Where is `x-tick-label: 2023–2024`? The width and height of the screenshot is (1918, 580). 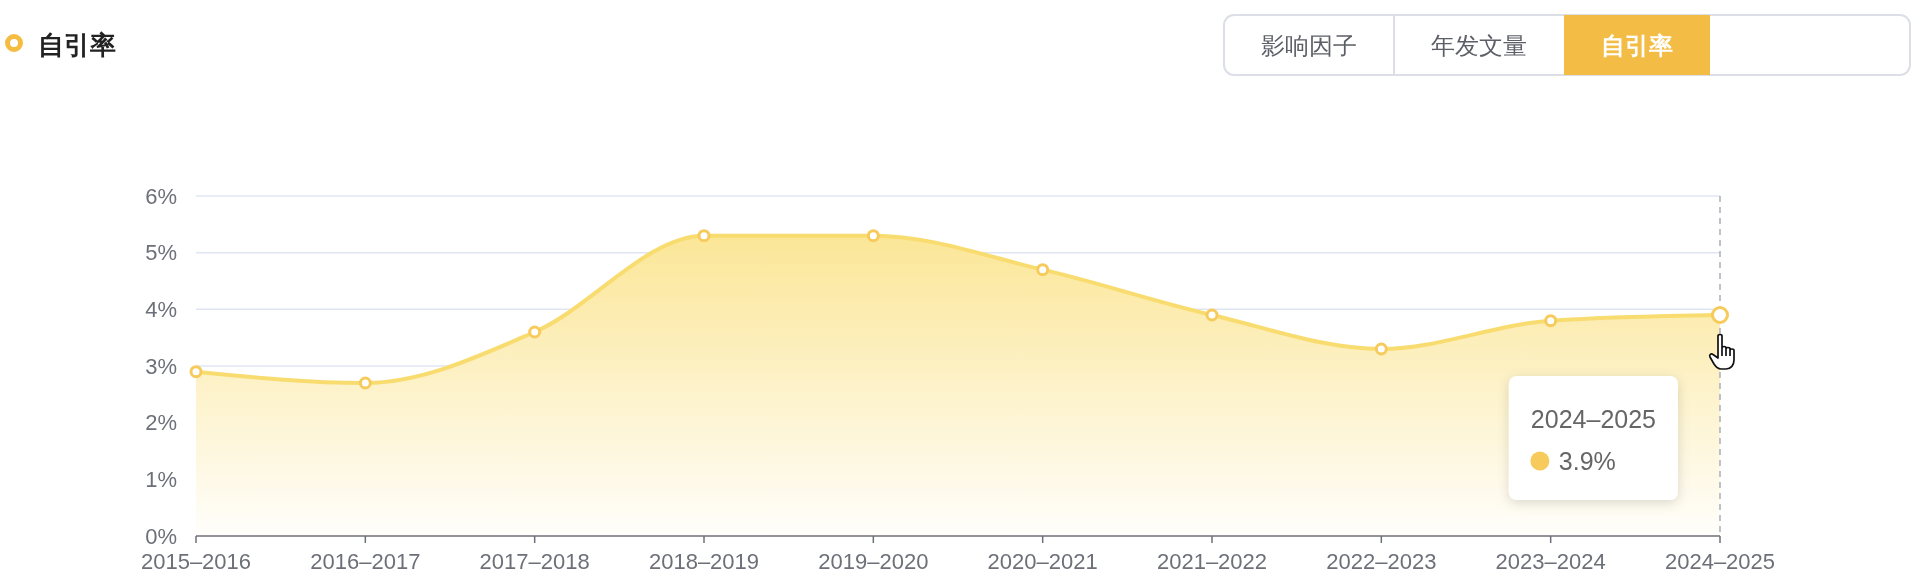
x-tick-label: 2023–2024 is located at coordinates (1550, 561).